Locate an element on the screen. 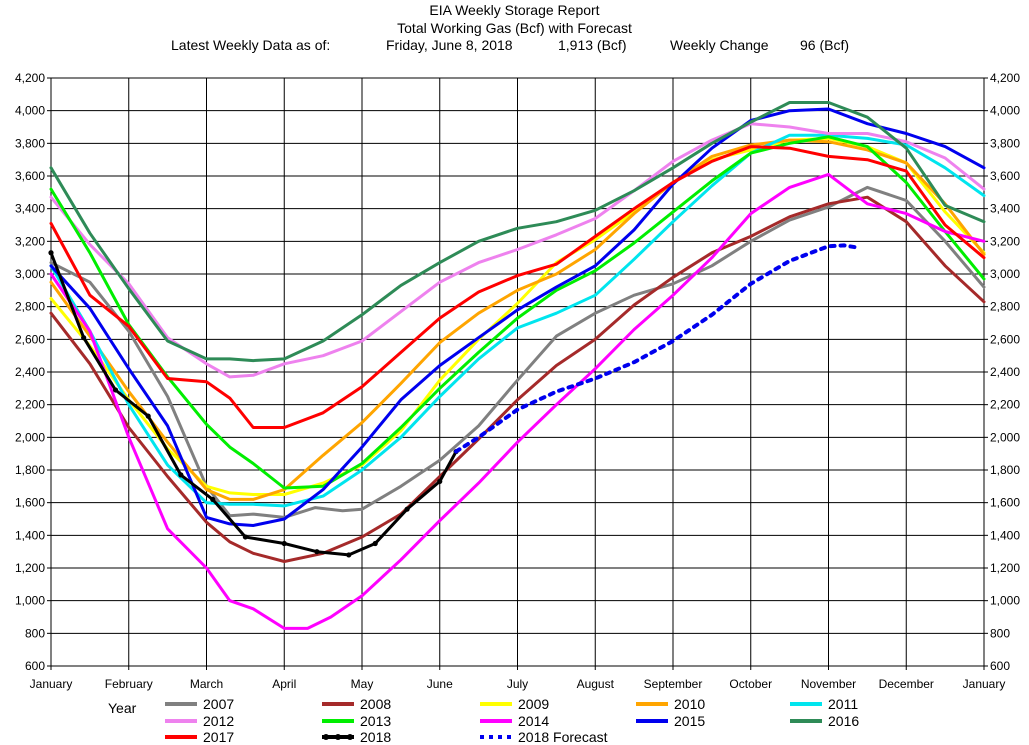  x-tick-label: August is located at coordinates (596, 684).